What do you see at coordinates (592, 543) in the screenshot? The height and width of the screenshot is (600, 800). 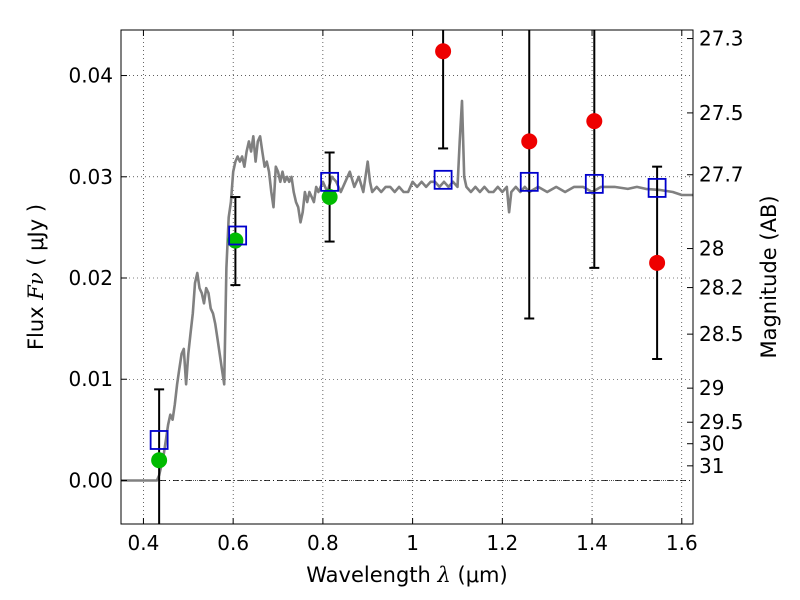 I see `x-tick-label: 1.4` at bounding box center [592, 543].